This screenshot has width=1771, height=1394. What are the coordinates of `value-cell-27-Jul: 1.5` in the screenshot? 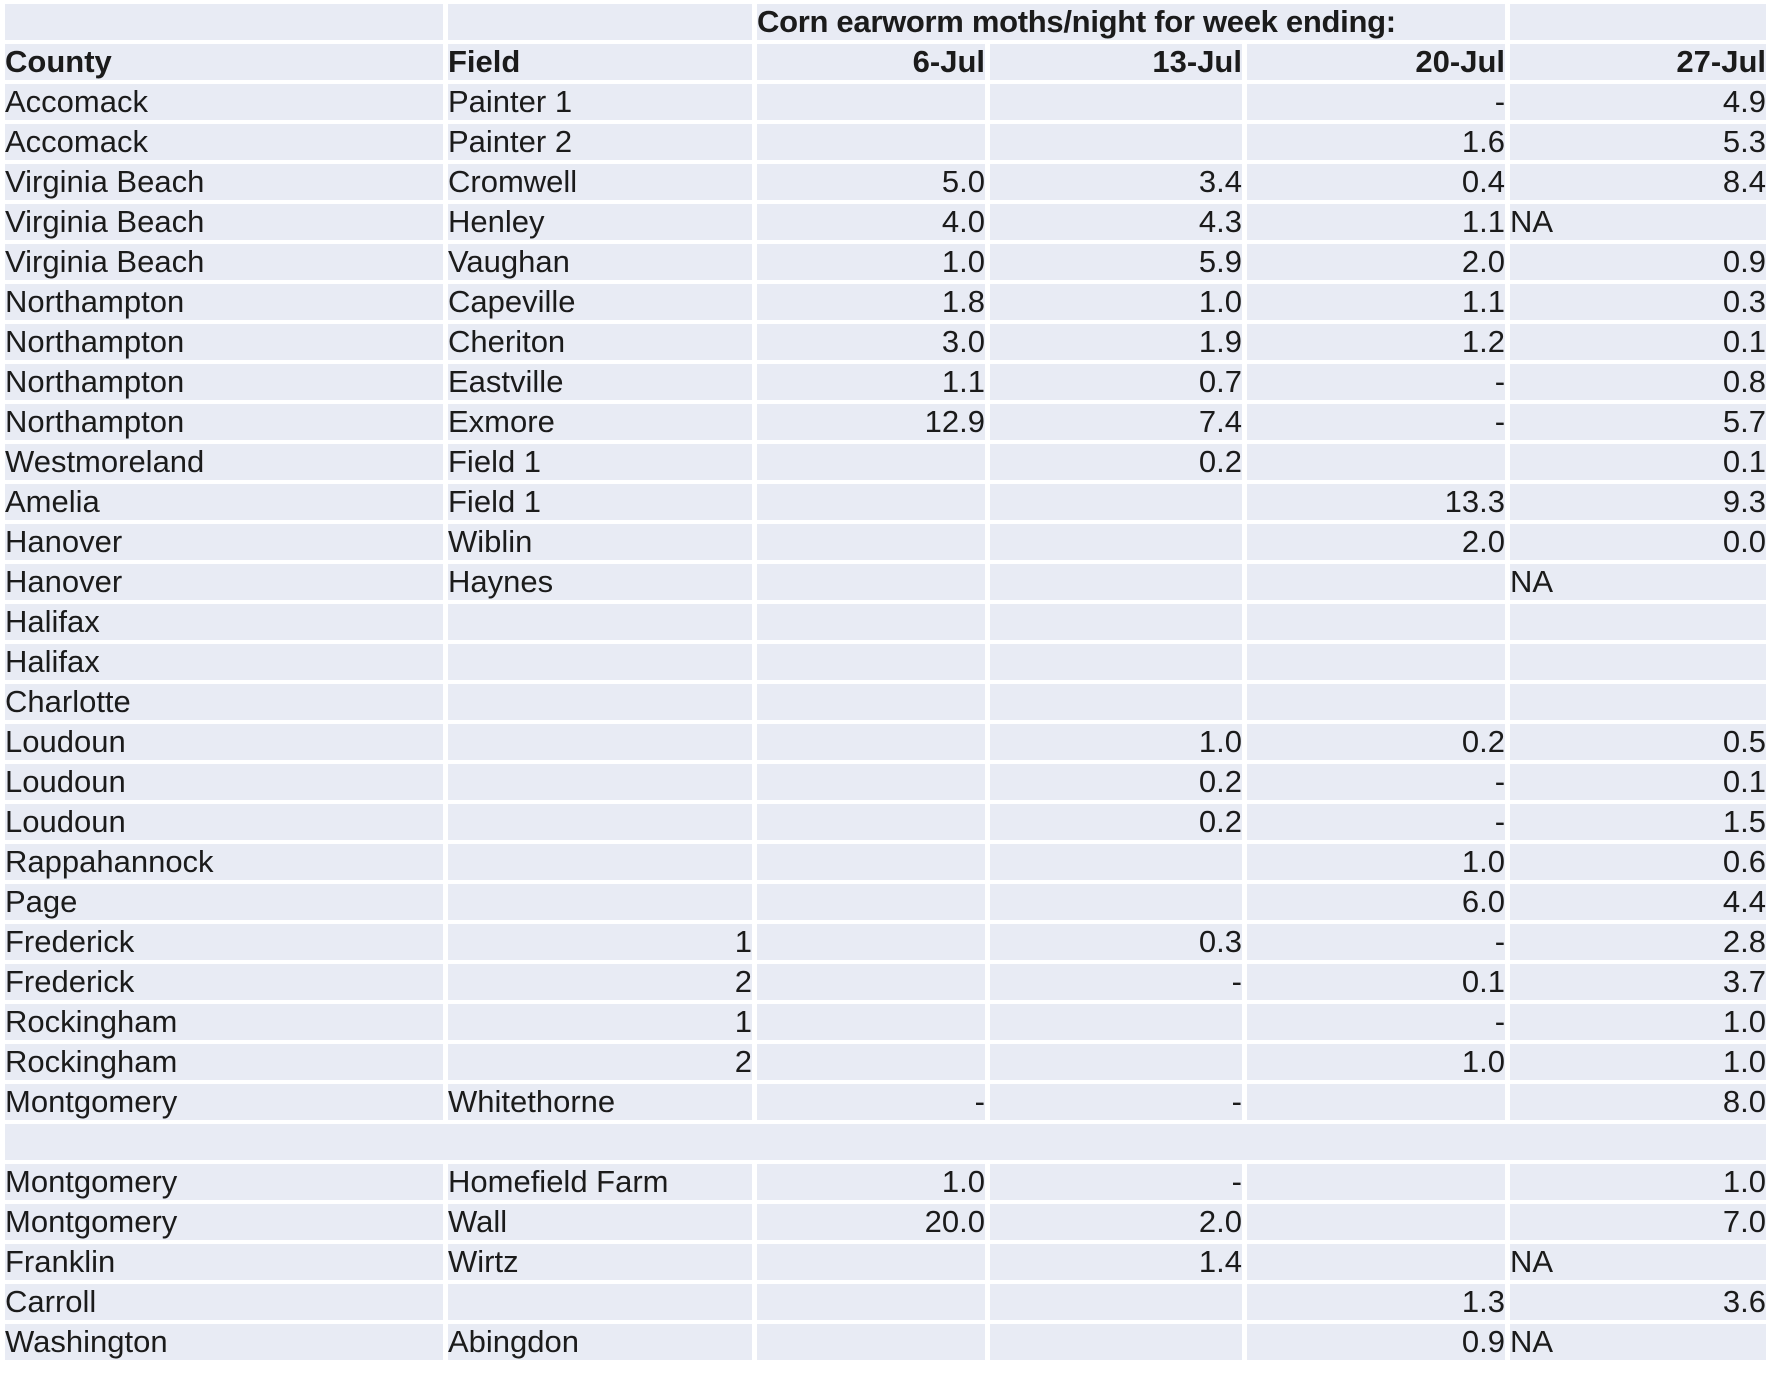 It's located at (1638, 822).